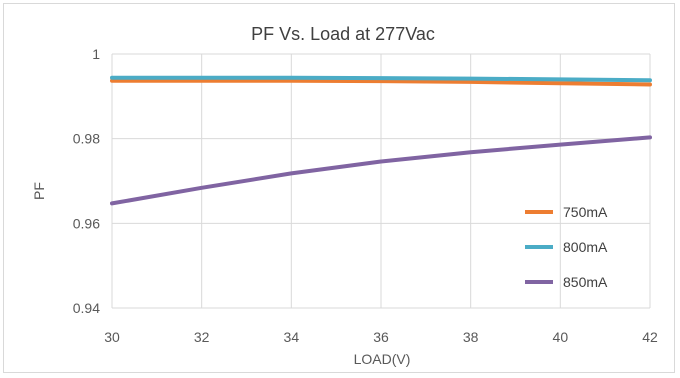 The image size is (680, 378). Describe the element at coordinates (561, 337) in the screenshot. I see `x-tick-label: 40` at that location.